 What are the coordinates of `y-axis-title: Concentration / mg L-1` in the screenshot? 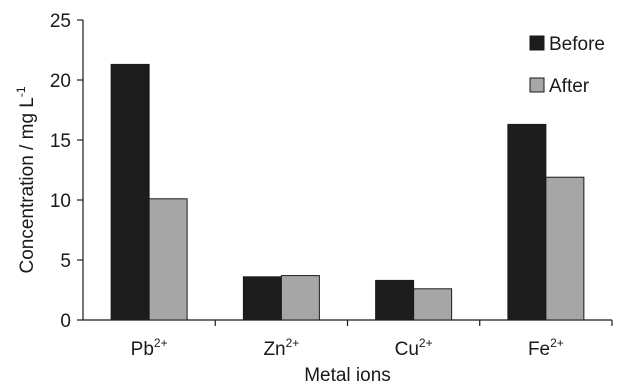 It's located at (26, 179).